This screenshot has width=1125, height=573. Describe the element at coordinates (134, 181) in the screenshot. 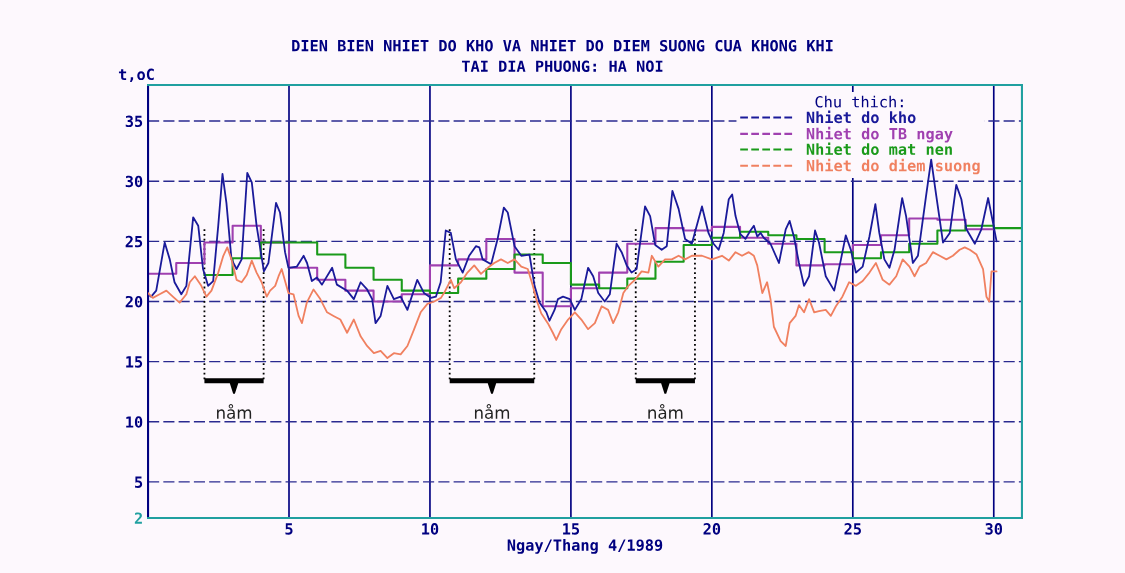

I see `y-tick-label: 30` at that location.